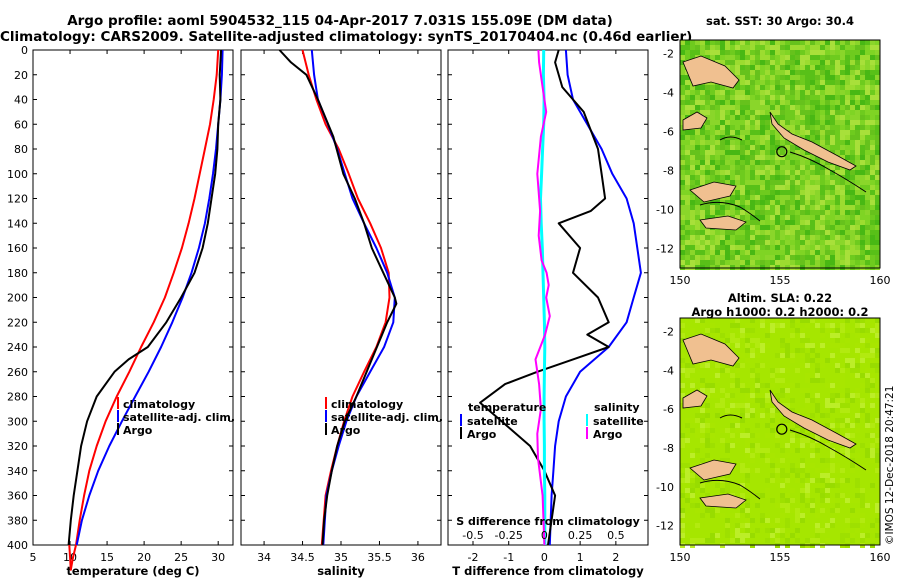 This screenshot has height=580, width=900. Describe the element at coordinates (21, 75) in the screenshot. I see `depth-tick-label: 20` at that location.